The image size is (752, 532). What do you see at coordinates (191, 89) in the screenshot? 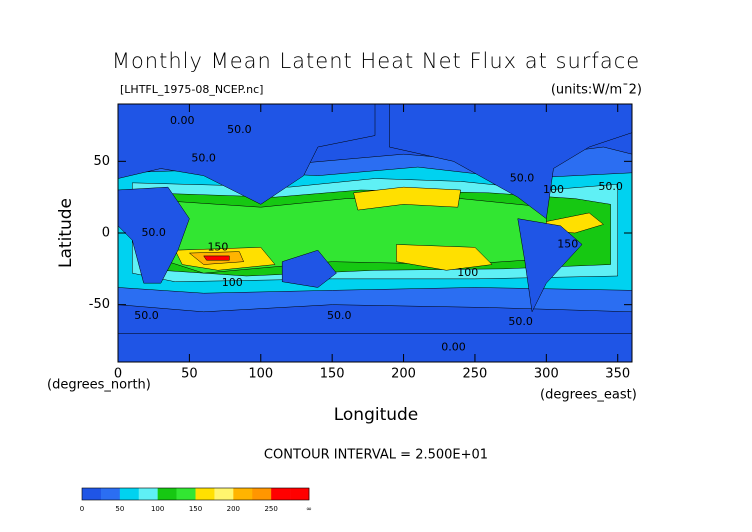
I see `subtitle: [LHTFL_1975-08_NCEP.nc]` at bounding box center [191, 89].